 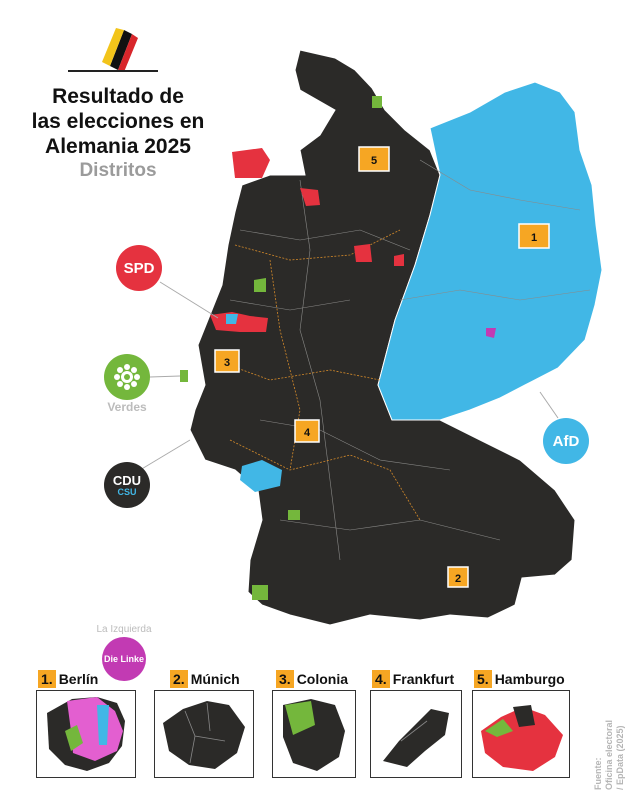 What do you see at coordinates (620, 757) in the screenshot?
I see `source-line-3: / EpData (2025)` at bounding box center [620, 757].